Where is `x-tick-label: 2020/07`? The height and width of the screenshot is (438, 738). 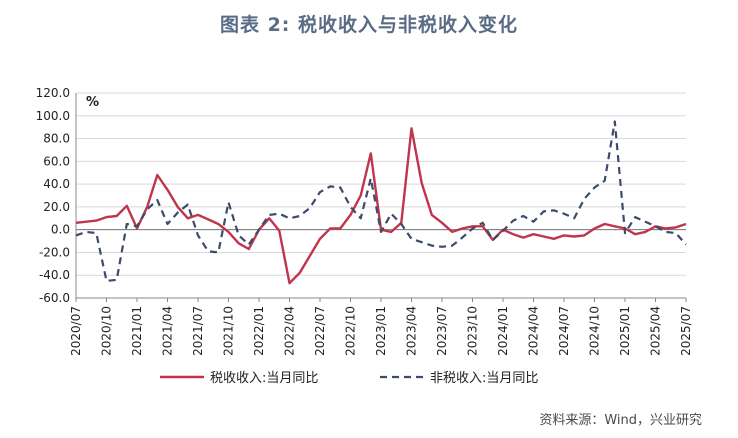 x-tick-label: 2020/07 is located at coordinates (76, 331).